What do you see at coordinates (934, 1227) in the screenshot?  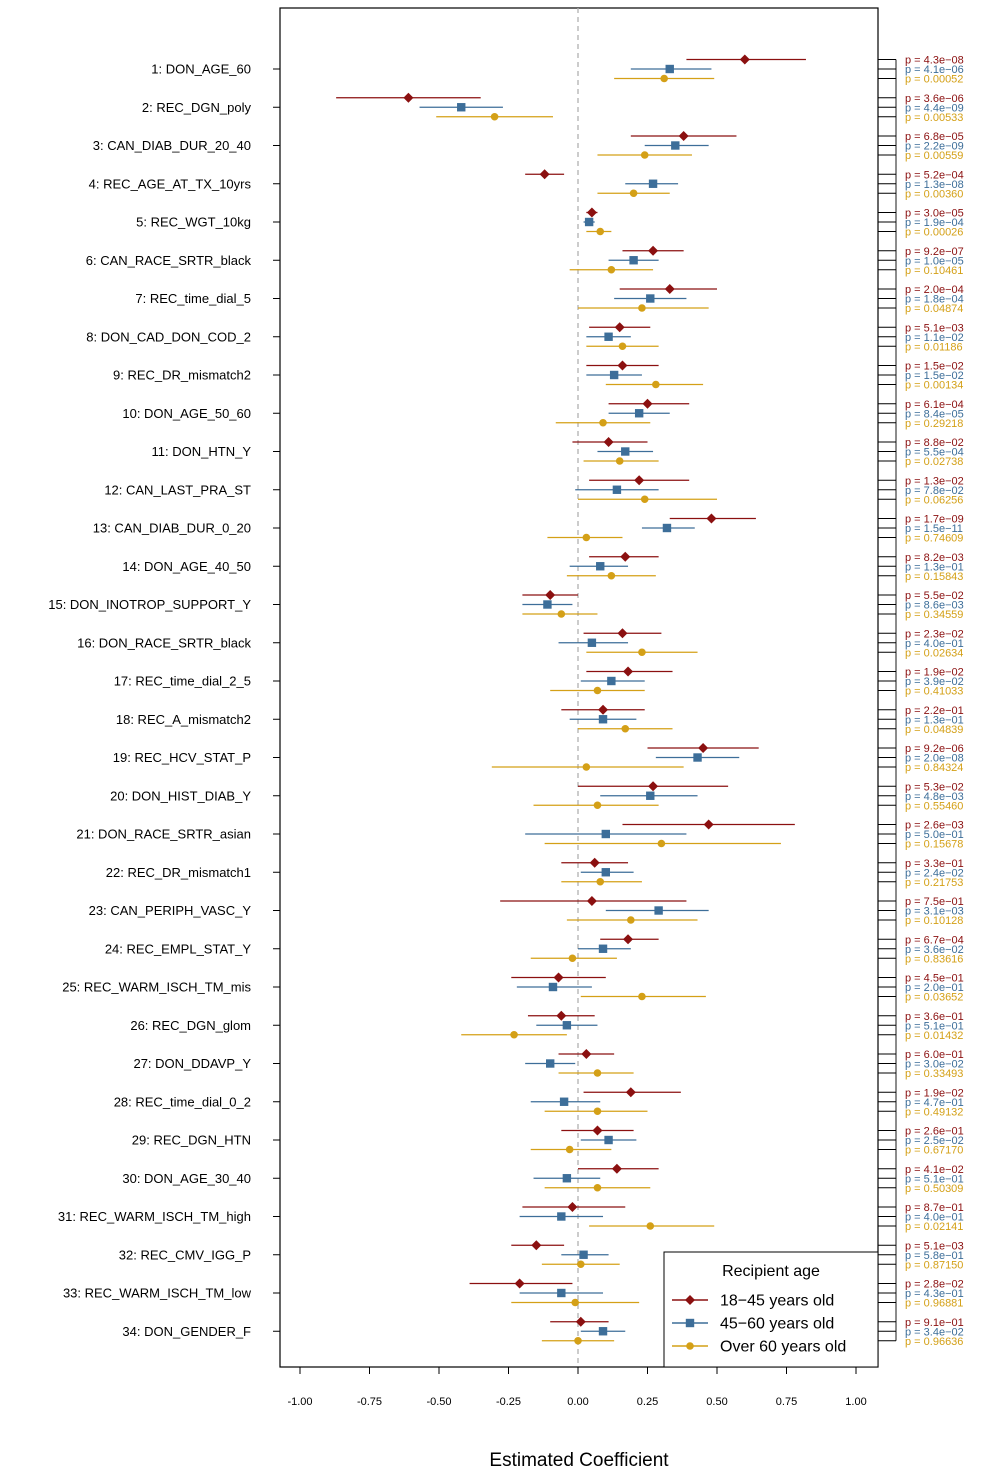 I see `p-value-label: p = 0.02141` at bounding box center [934, 1227].